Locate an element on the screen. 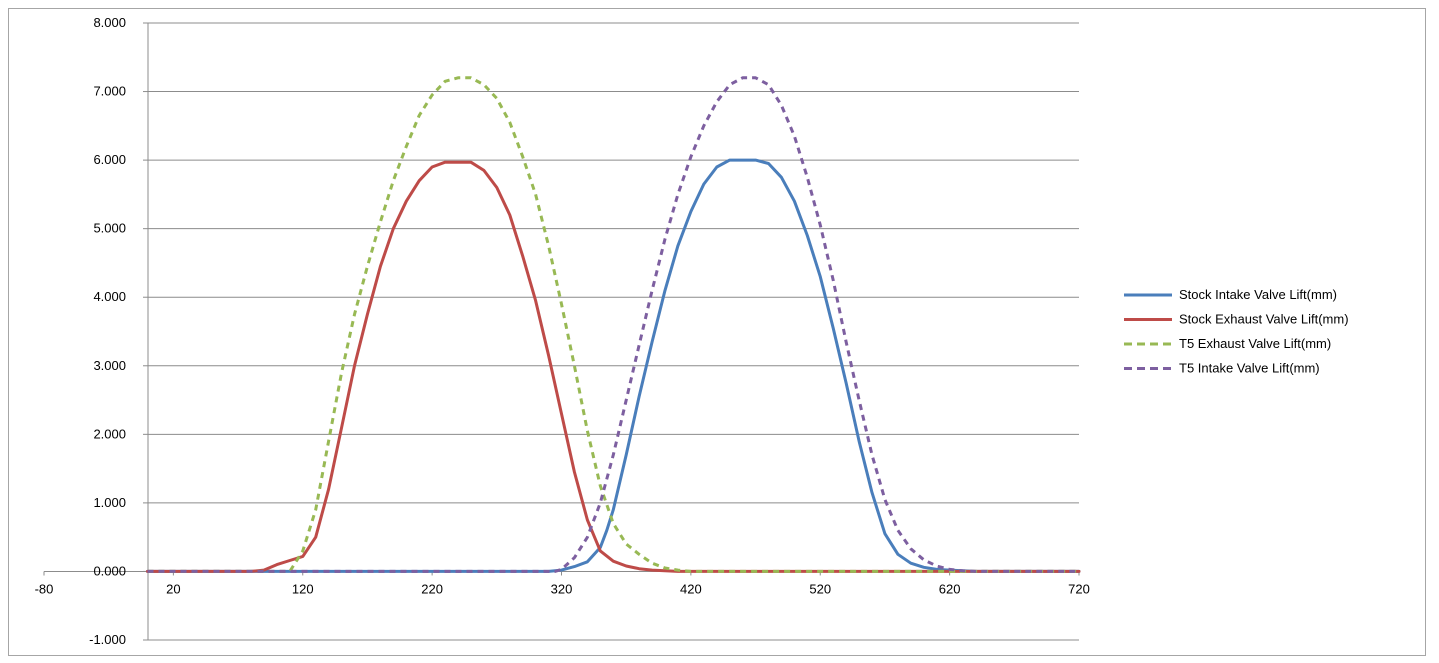 The height and width of the screenshot is (663, 1439). x-tick-label: 220 is located at coordinates (432, 588).